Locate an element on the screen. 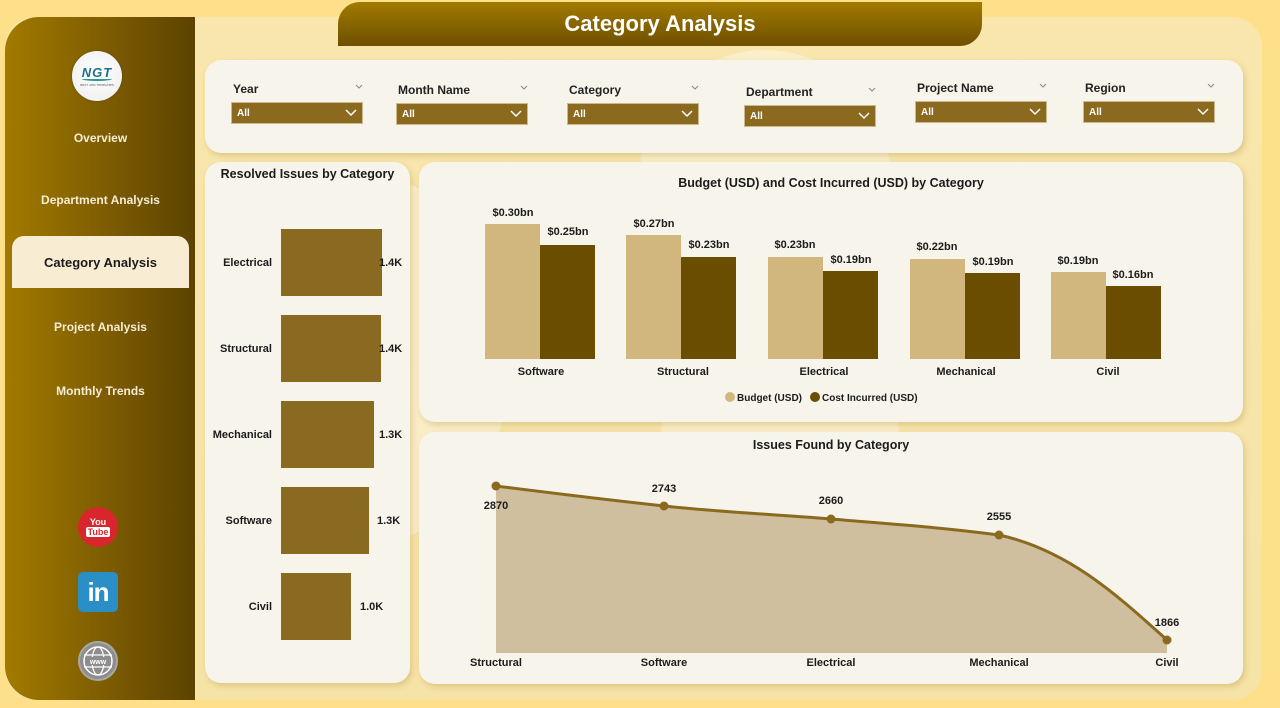 The height and width of the screenshot is (708, 1280). data-point-structural: 2870 Structural is located at coordinates (496, 575).